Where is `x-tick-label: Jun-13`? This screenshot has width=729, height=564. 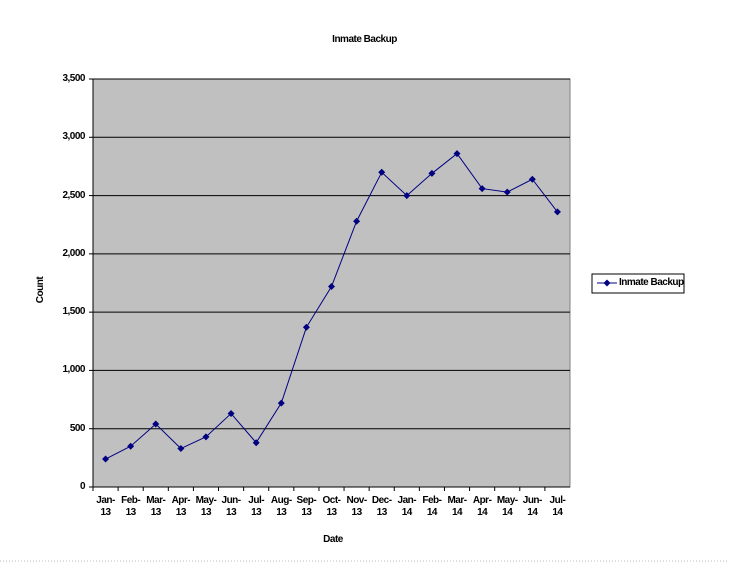 x-tick-label: Jun-13 is located at coordinates (231, 506).